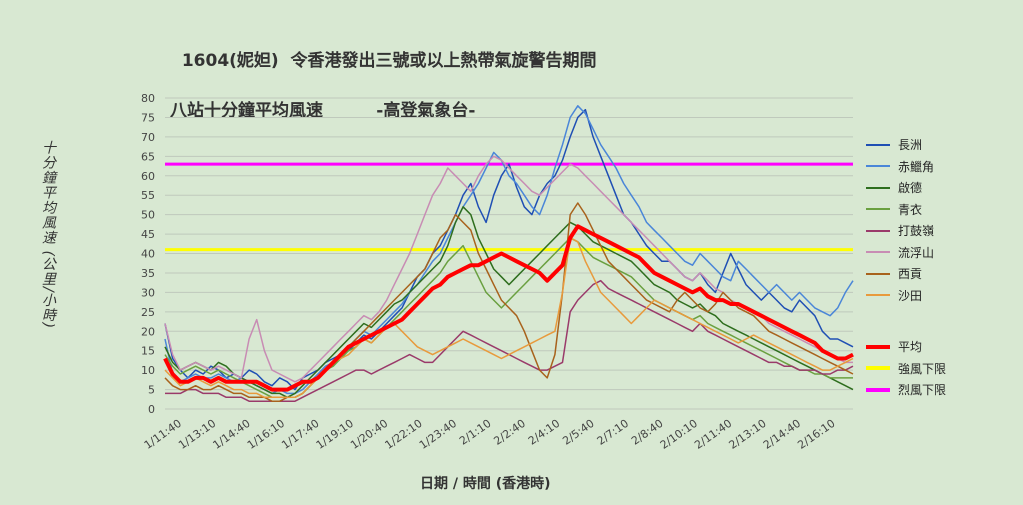 The height and width of the screenshot is (505, 1023). I want to click on y-tick-label: 45, so click(148, 234).